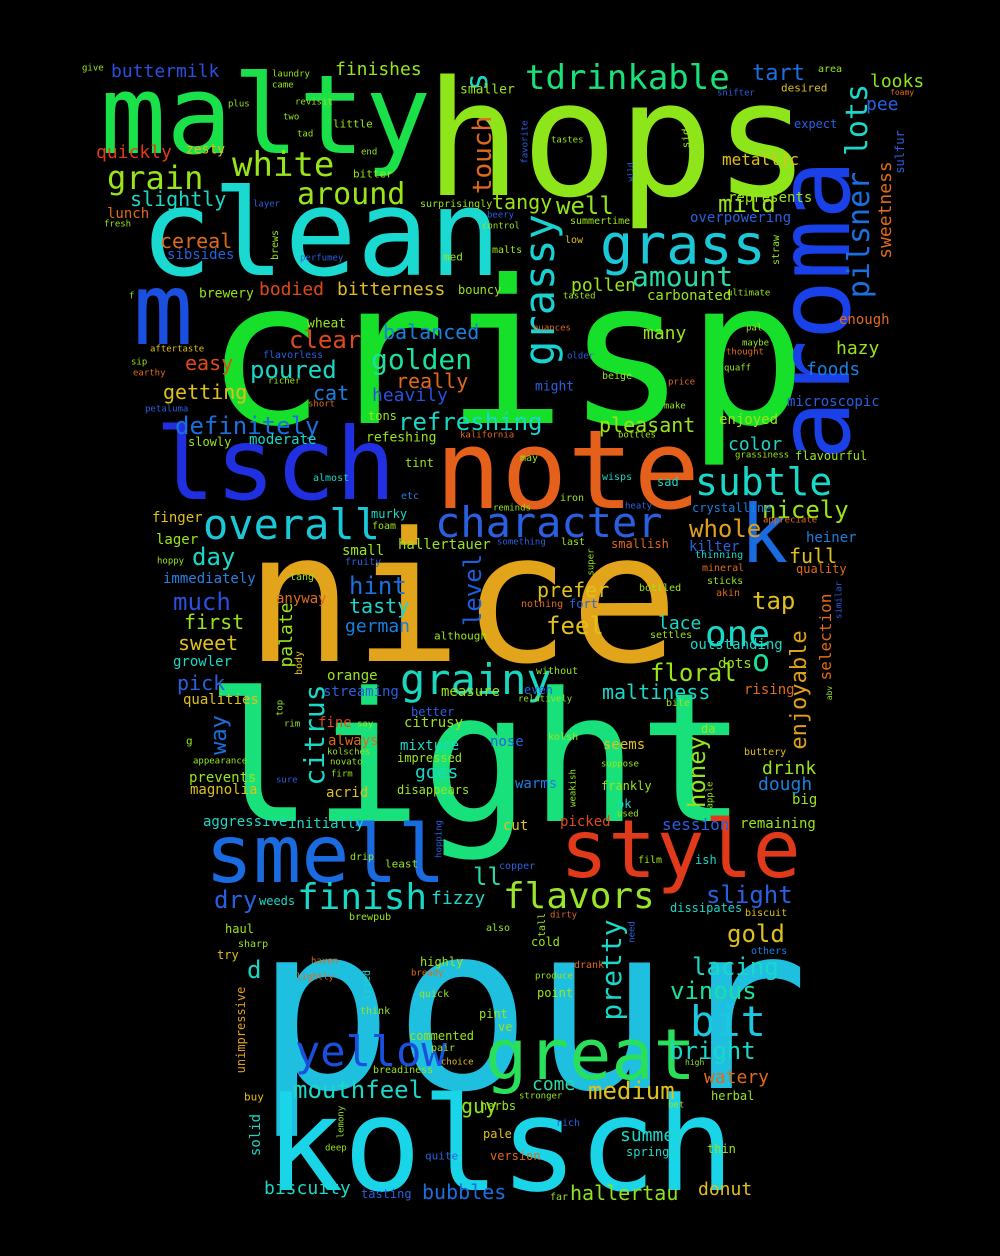  What do you see at coordinates (434, 723) in the screenshot?
I see `word-citrusy: citrusy` at bounding box center [434, 723].